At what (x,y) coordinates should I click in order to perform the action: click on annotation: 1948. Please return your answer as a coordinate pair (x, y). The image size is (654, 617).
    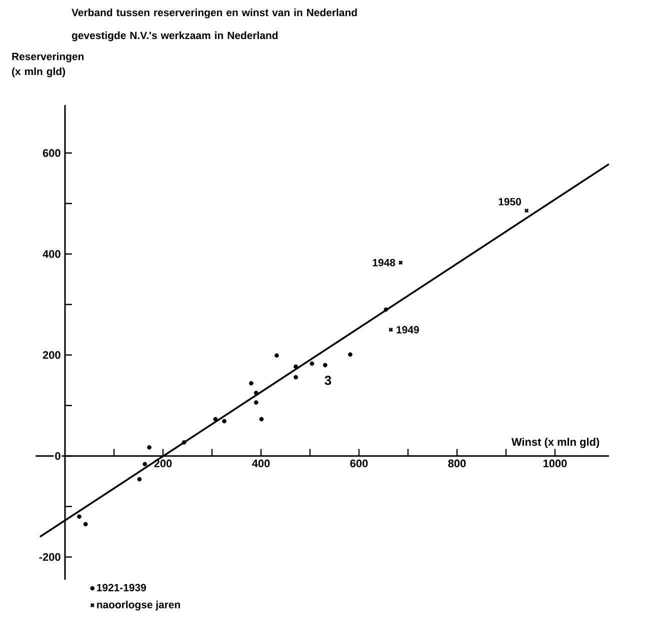
    Looking at the image, I should click on (384, 262).